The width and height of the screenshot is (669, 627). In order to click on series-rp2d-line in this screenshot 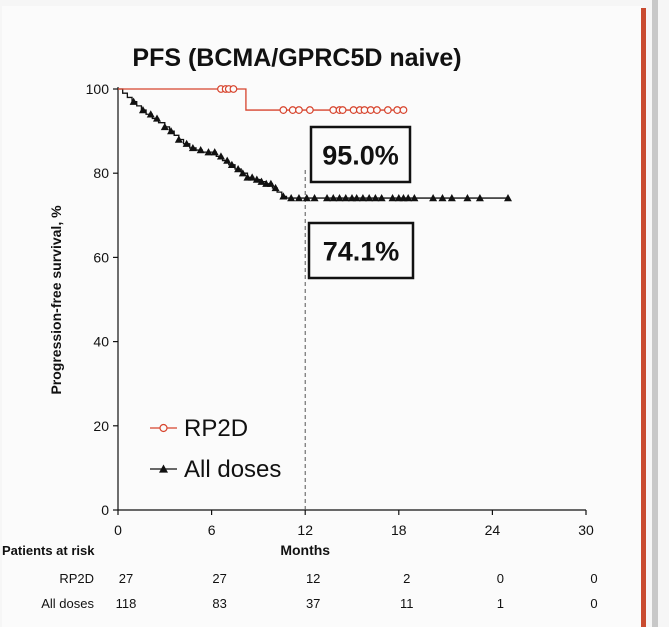, I will do `click(262, 99)`.